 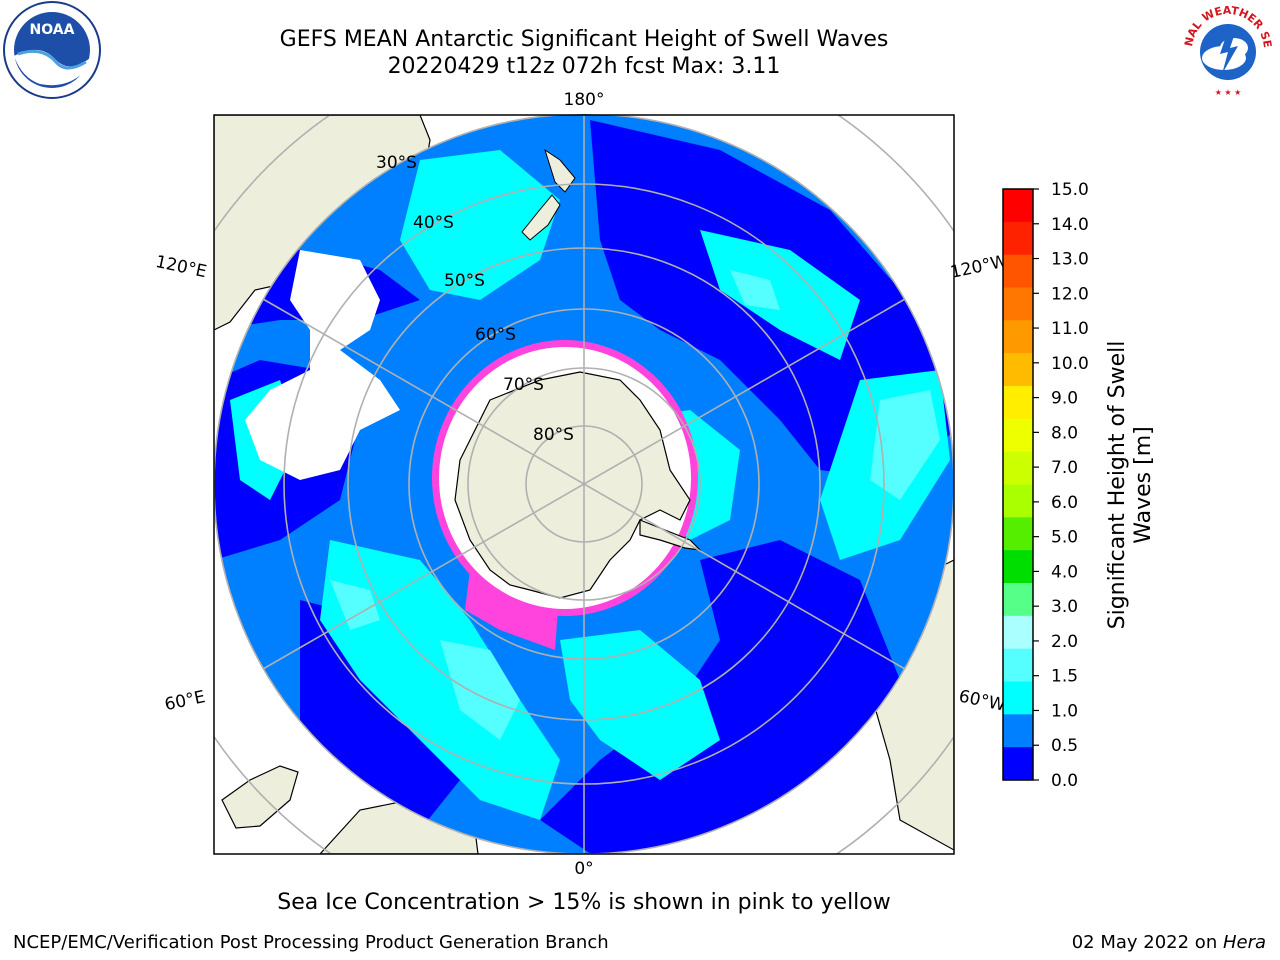 I want to click on meridian-label-120w: 120°W, so click(x=979, y=267).